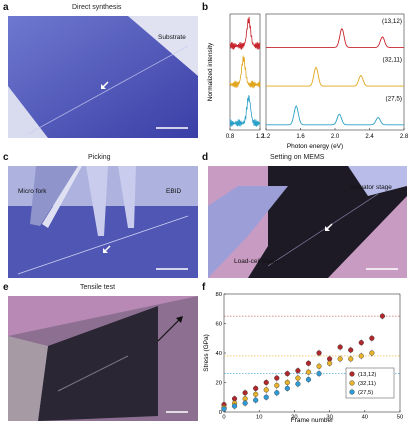  Describe the element at coordinates (205, 7) in the screenshot. I see `panel-label-b: b` at that location.